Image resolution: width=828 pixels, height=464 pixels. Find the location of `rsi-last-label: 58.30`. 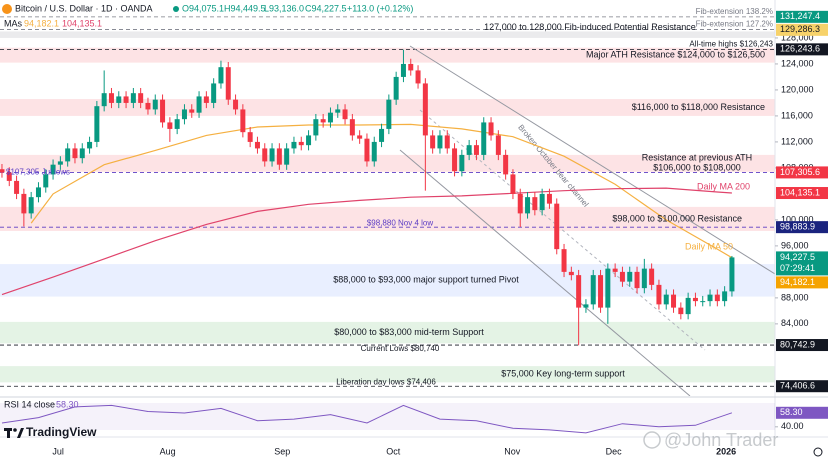

rsi-last-label: 58.30 is located at coordinates (791, 412).